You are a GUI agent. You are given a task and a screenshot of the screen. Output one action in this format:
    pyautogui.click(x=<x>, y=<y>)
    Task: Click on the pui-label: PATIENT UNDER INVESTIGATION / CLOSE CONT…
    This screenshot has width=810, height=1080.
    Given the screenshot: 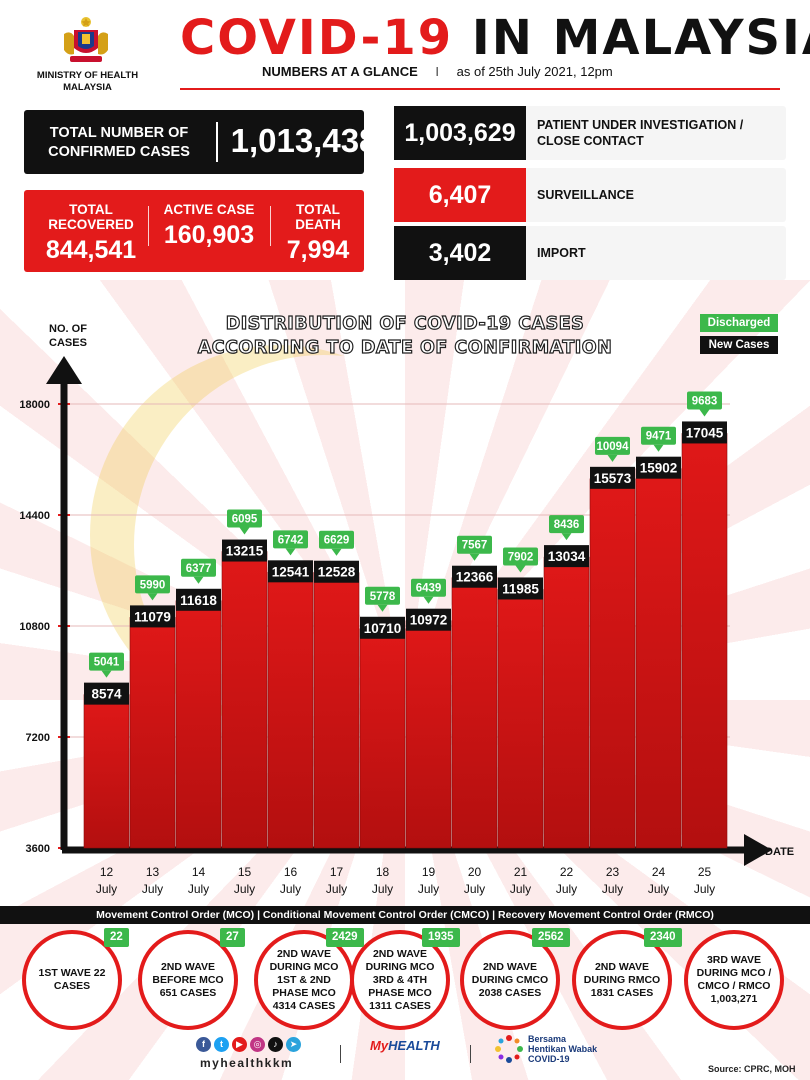 What is the action you would take?
    pyautogui.click(x=640, y=133)
    